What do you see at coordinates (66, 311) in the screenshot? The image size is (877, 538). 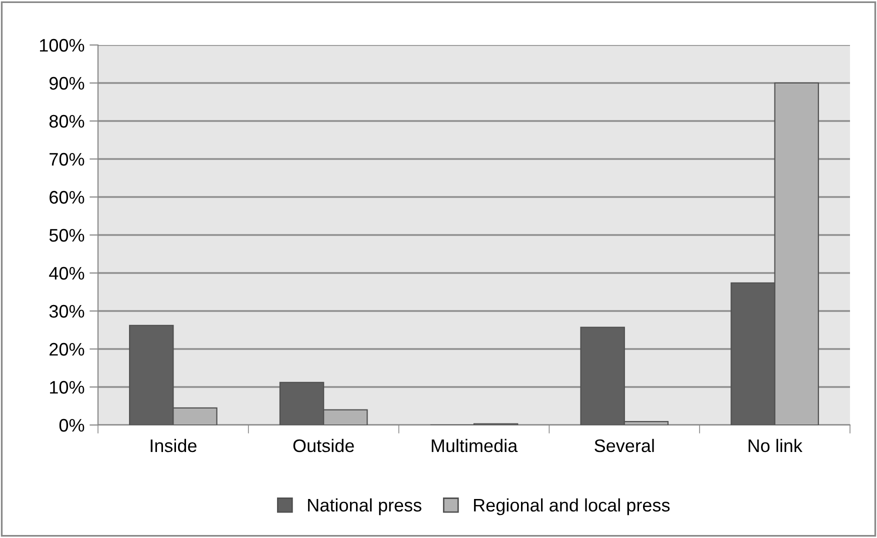 I see `y-tick-label: 30%` at bounding box center [66, 311].